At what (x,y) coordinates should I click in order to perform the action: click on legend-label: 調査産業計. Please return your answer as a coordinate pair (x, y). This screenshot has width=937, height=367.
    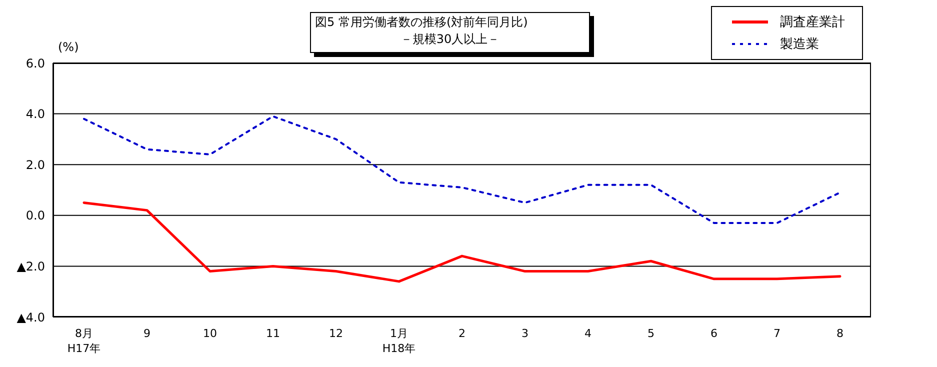
    Looking at the image, I should click on (812, 22).